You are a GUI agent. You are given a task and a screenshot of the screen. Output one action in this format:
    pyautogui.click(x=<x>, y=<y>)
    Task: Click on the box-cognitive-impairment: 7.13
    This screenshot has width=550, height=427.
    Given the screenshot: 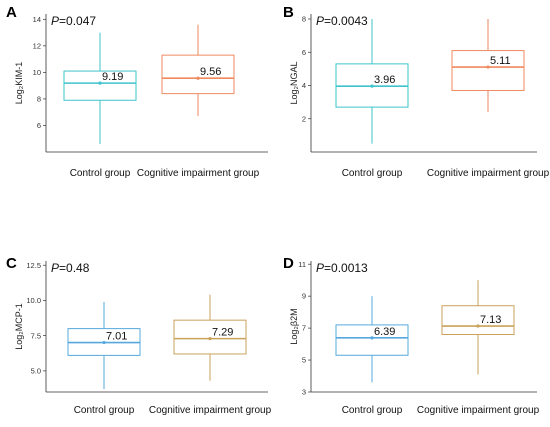 What is the action you would take?
    pyautogui.click(x=478, y=327)
    